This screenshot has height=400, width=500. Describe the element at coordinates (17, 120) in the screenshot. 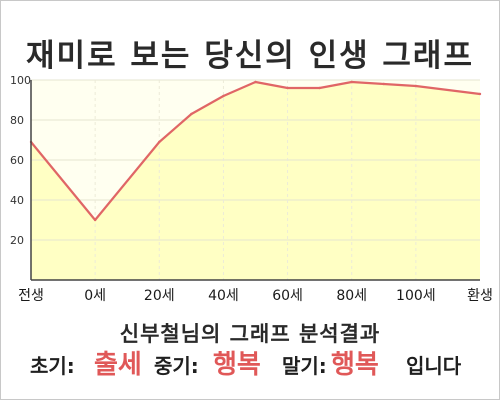

I see `y-tick-label: 80` at that location.